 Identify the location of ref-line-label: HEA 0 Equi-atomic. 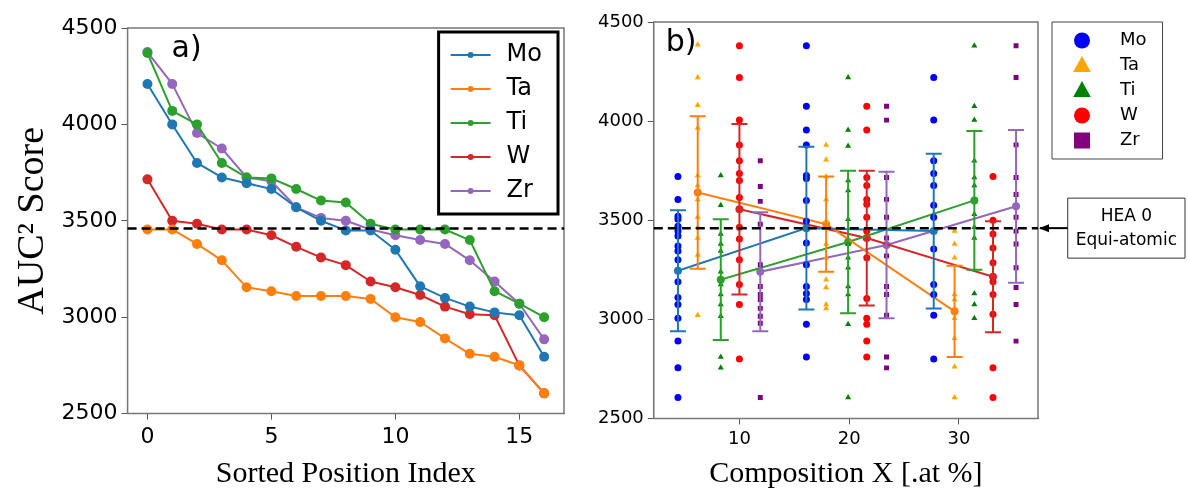
(1126, 226).